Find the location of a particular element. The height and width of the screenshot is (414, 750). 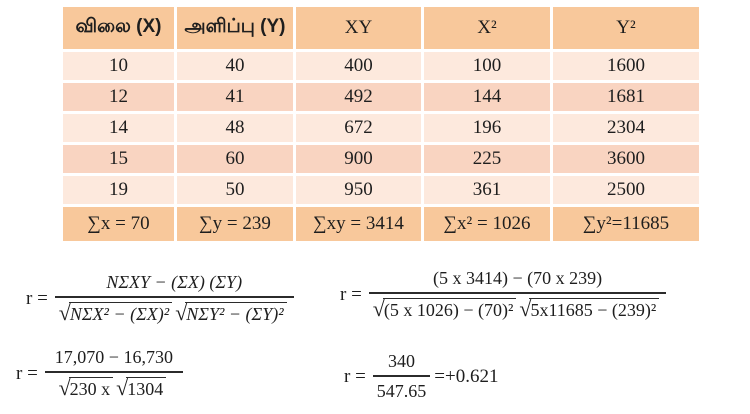

cell-xy: 672 is located at coordinates (358, 128).